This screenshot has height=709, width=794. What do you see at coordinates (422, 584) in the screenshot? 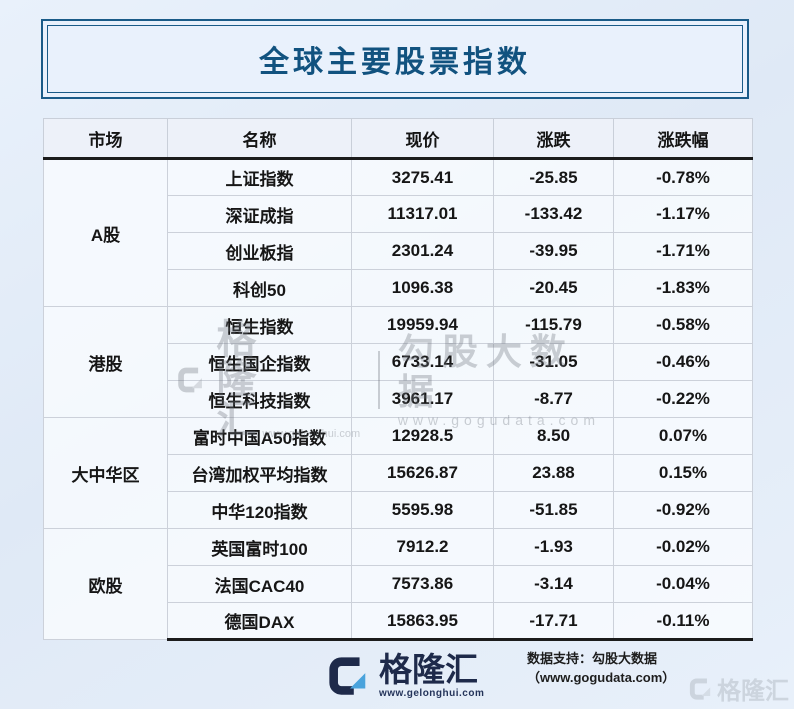
I see `price-cell: 7573.86` at bounding box center [422, 584].